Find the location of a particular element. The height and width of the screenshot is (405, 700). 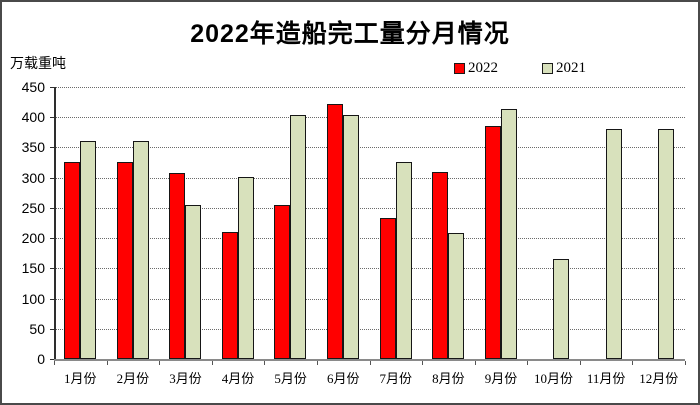

y-axis-label-100: 100 is located at coordinates (33, 298).